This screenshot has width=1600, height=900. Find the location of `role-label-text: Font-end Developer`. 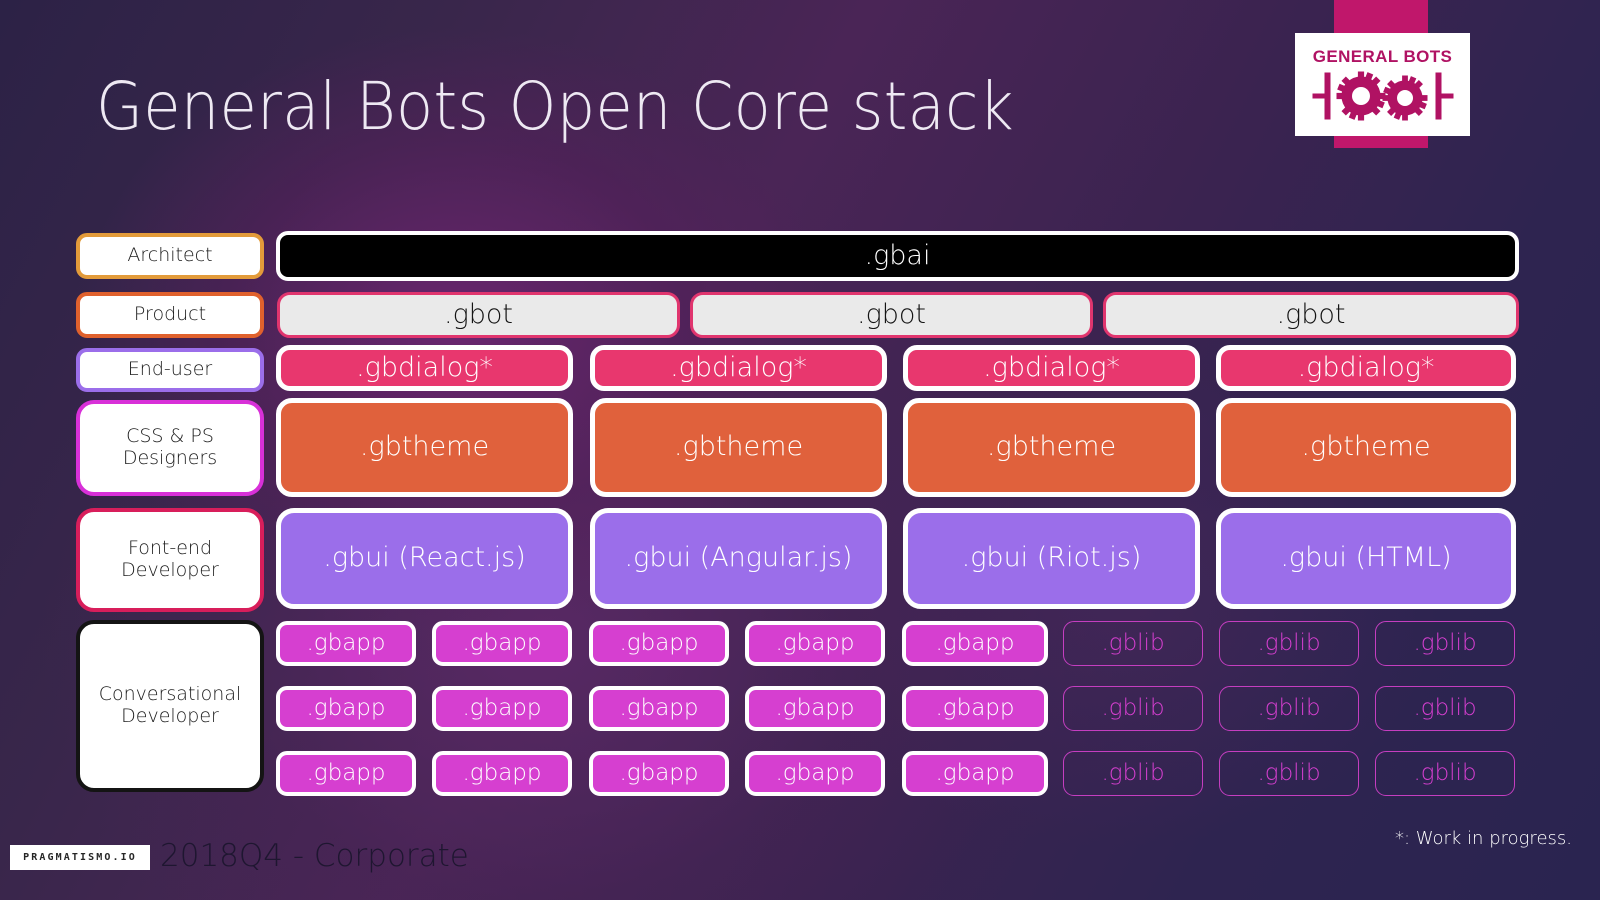

role-label-text: Font-end Developer is located at coordinates (170, 559).